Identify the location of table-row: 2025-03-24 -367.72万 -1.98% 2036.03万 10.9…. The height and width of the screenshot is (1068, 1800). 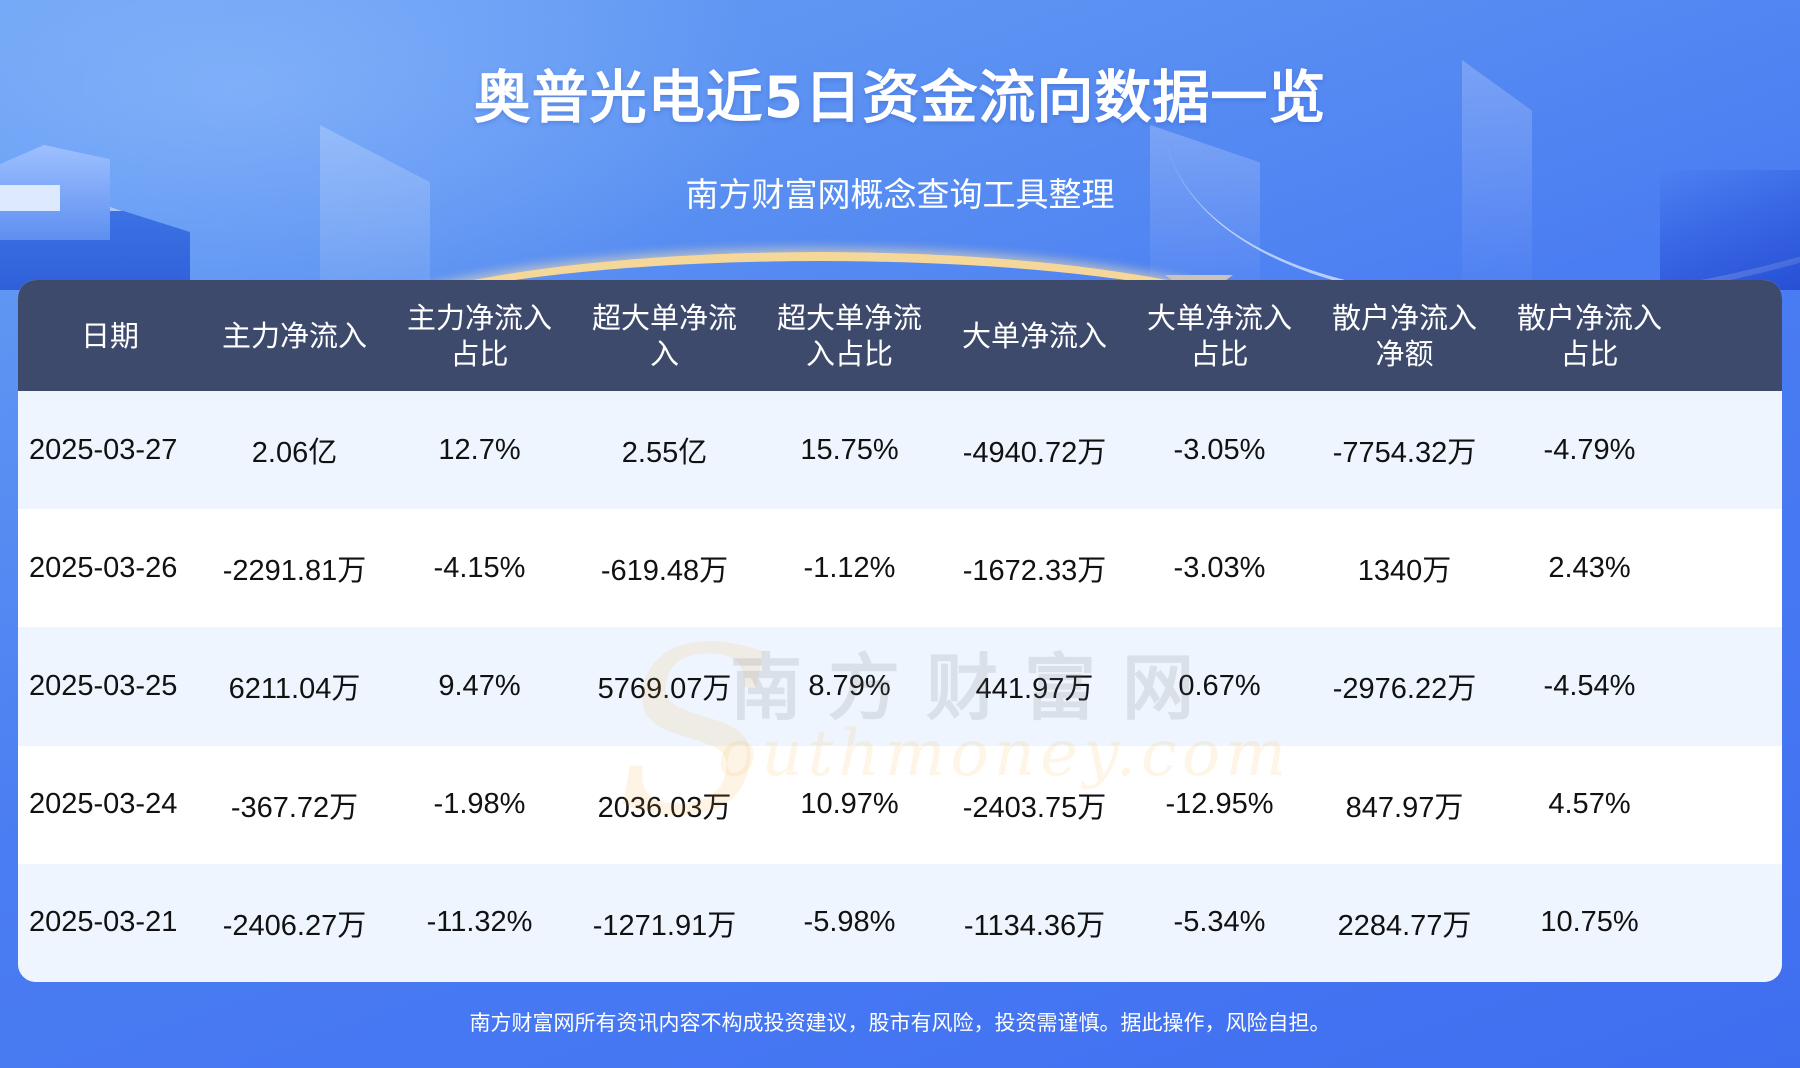
(900, 804).